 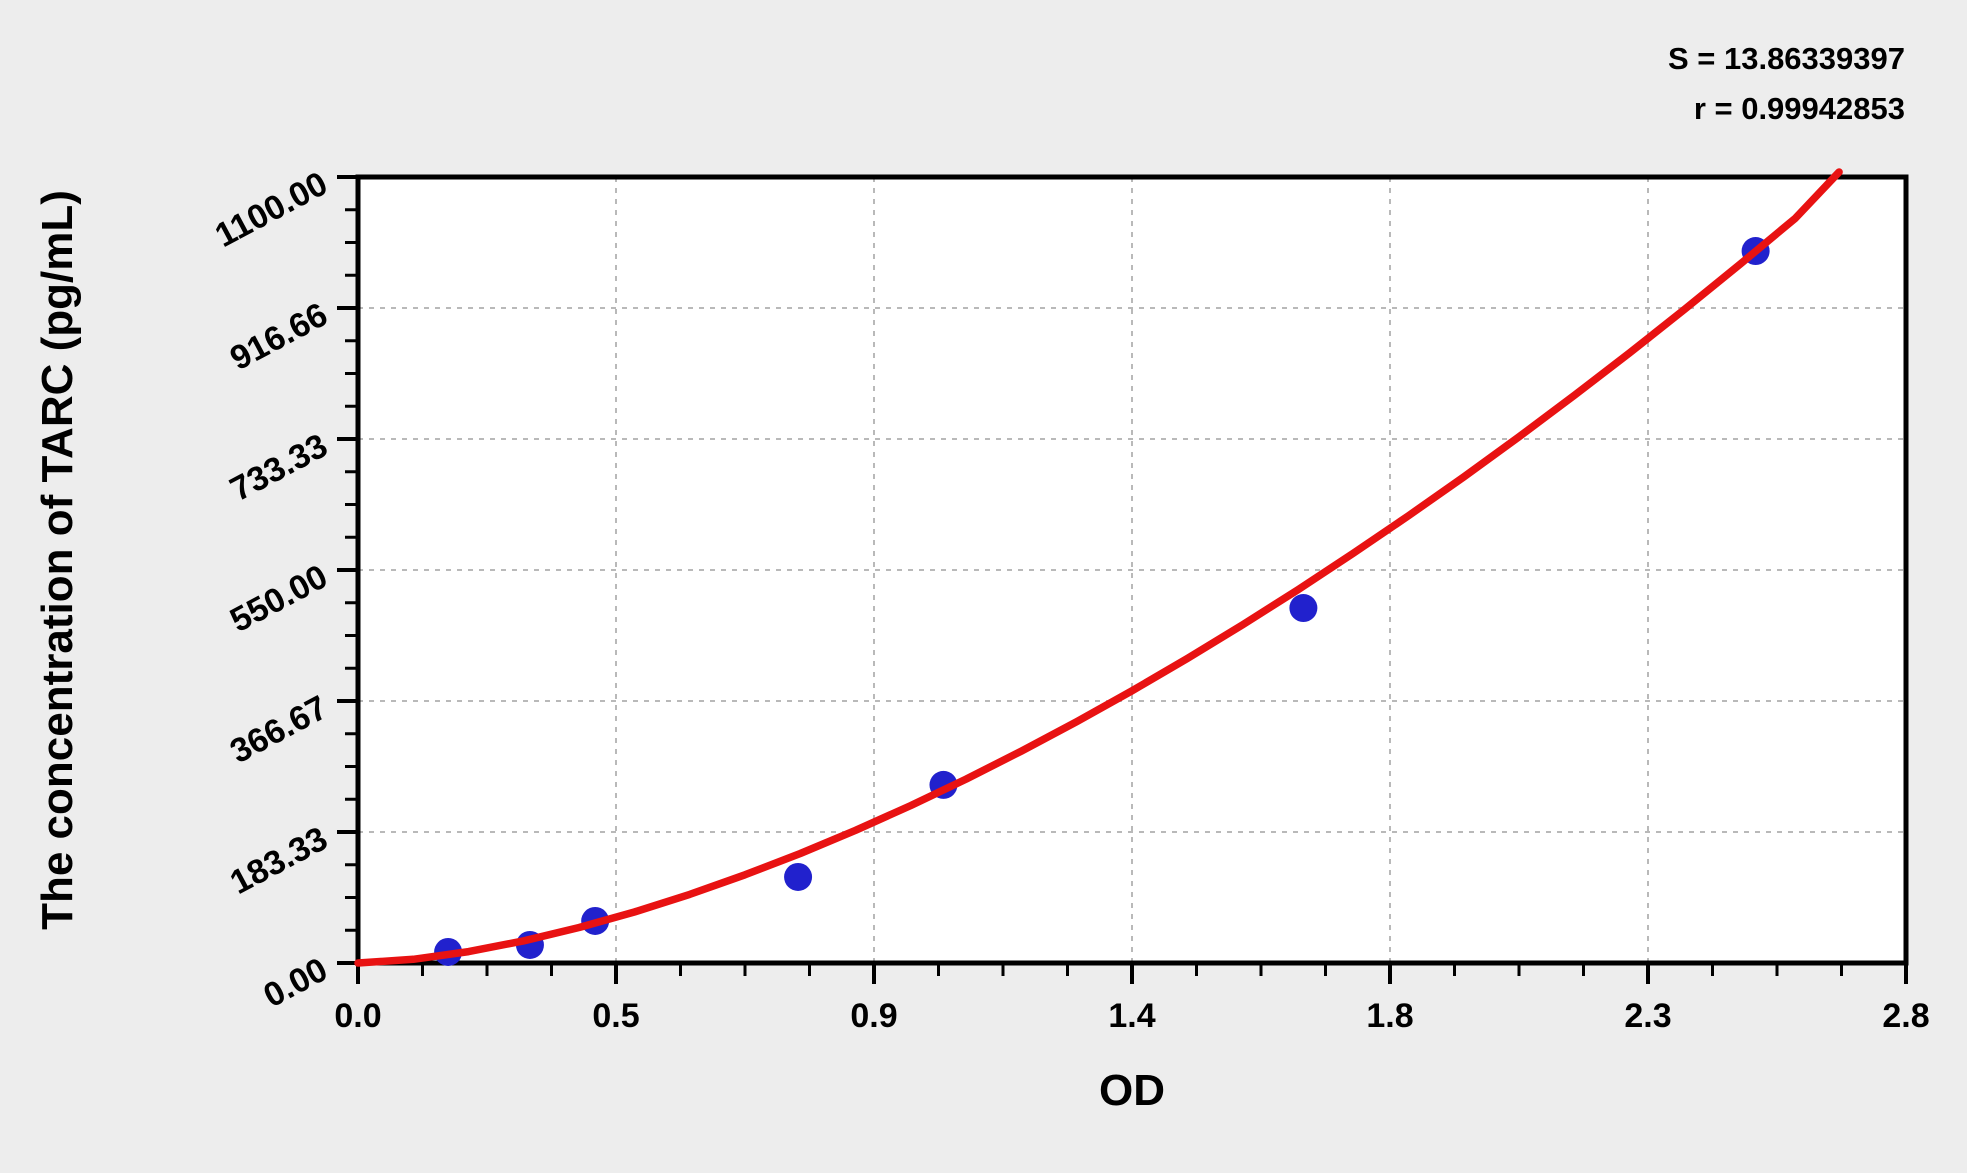 What do you see at coordinates (279, 337) in the screenshot?
I see `y-tick-label: 916.66` at bounding box center [279, 337].